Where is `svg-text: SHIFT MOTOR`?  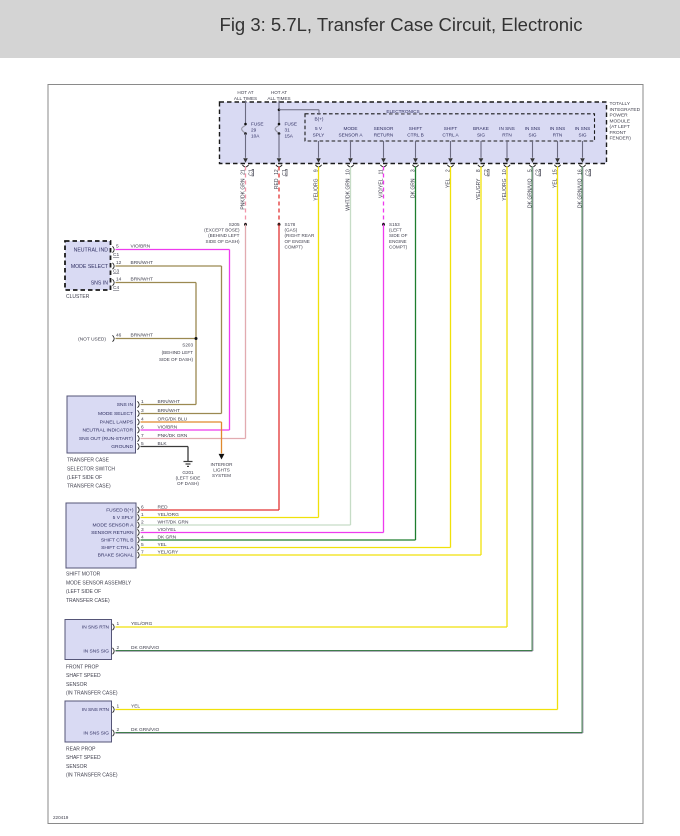
svg-text: SHIFT MOTOR is located at coordinates (83, 575).